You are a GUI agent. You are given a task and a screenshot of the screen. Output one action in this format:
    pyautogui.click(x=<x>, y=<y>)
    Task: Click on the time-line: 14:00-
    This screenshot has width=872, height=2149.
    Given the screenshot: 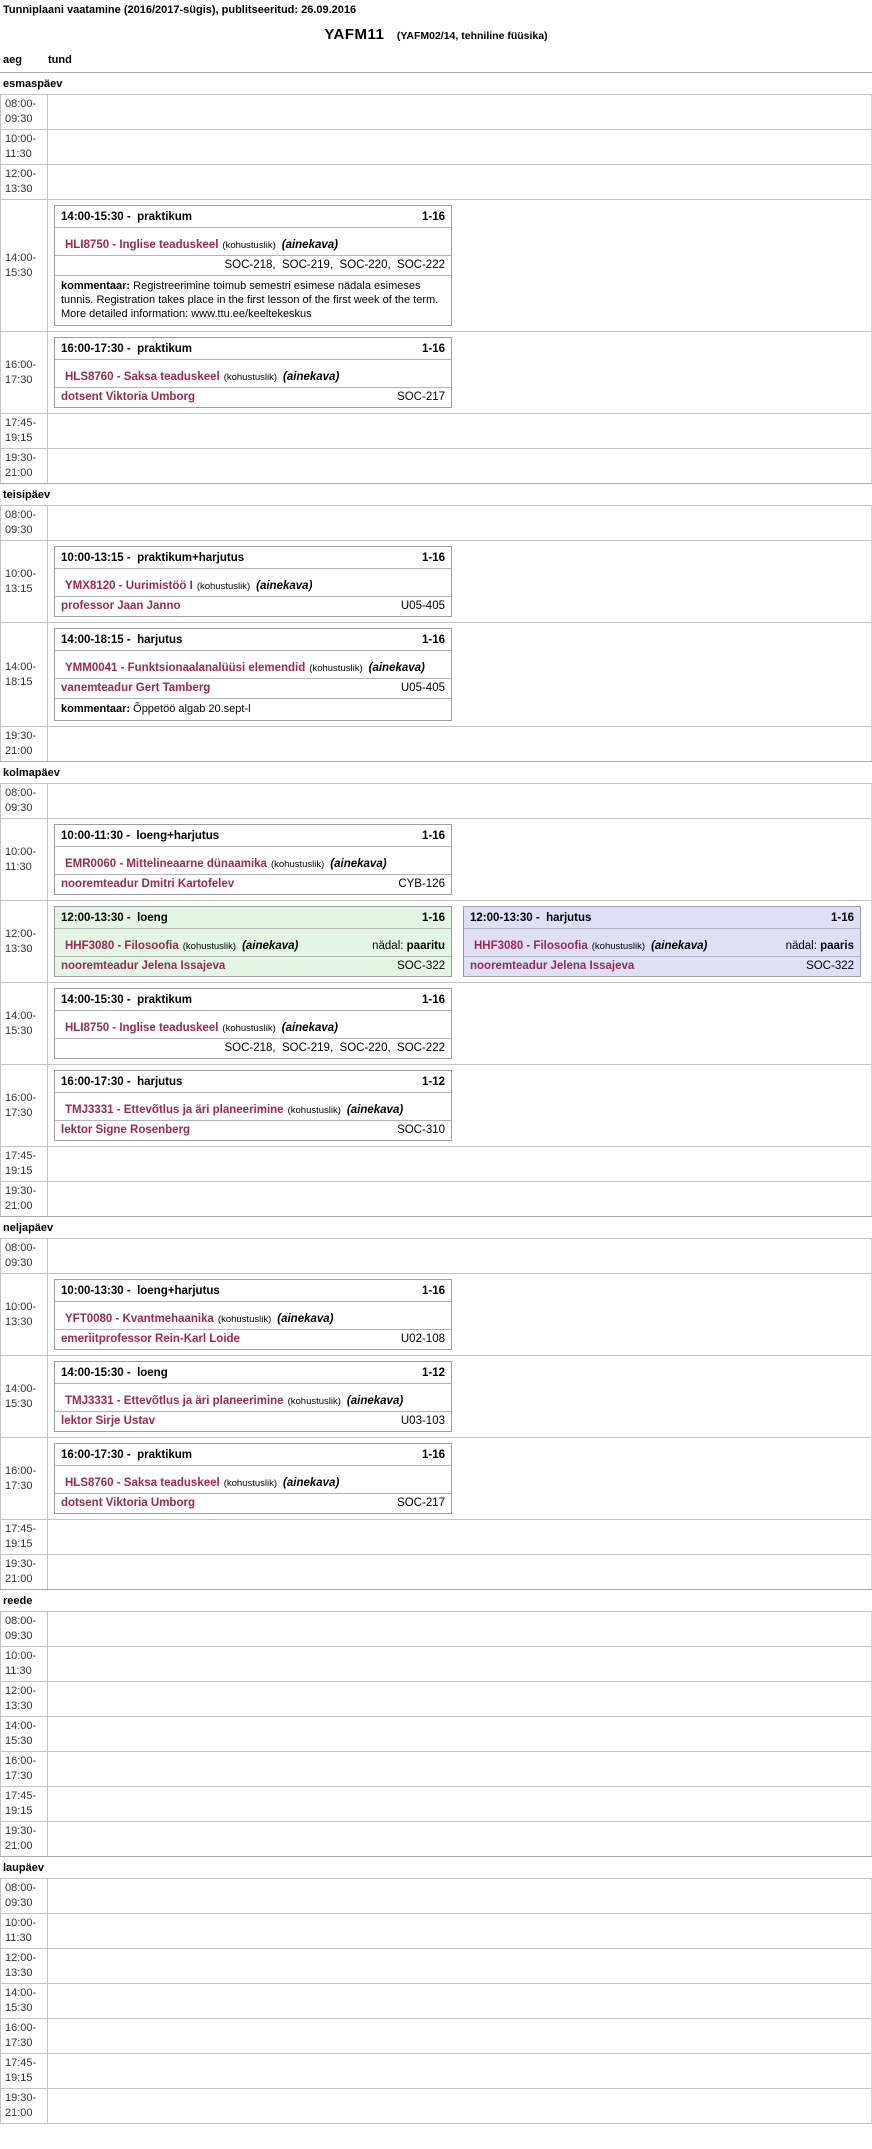 What is the action you would take?
    pyautogui.click(x=21, y=1993)
    